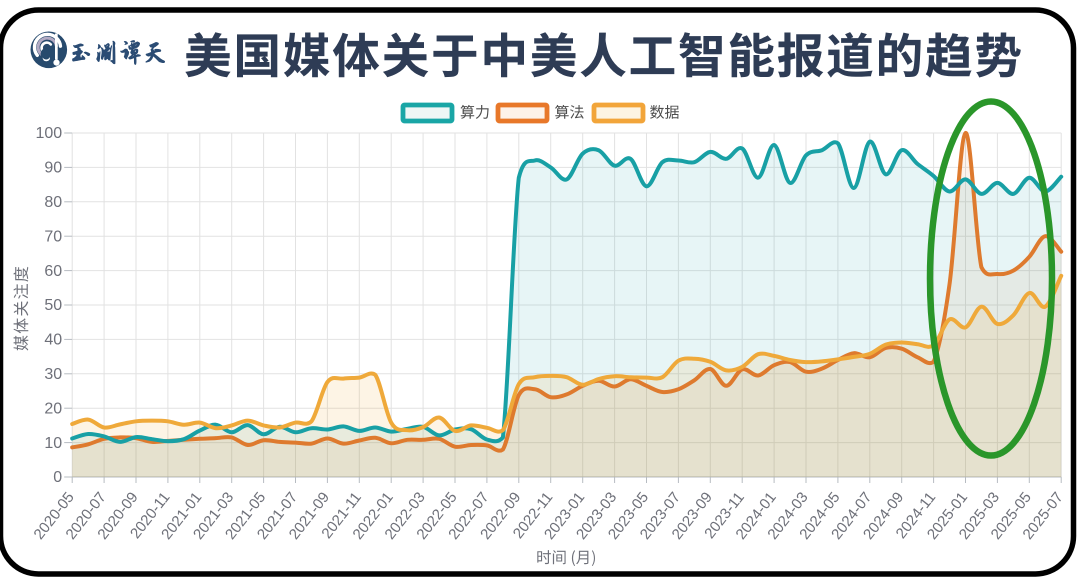  What do you see at coordinates (53, 202) in the screenshot?
I see `svg-text: 80` at bounding box center [53, 202].